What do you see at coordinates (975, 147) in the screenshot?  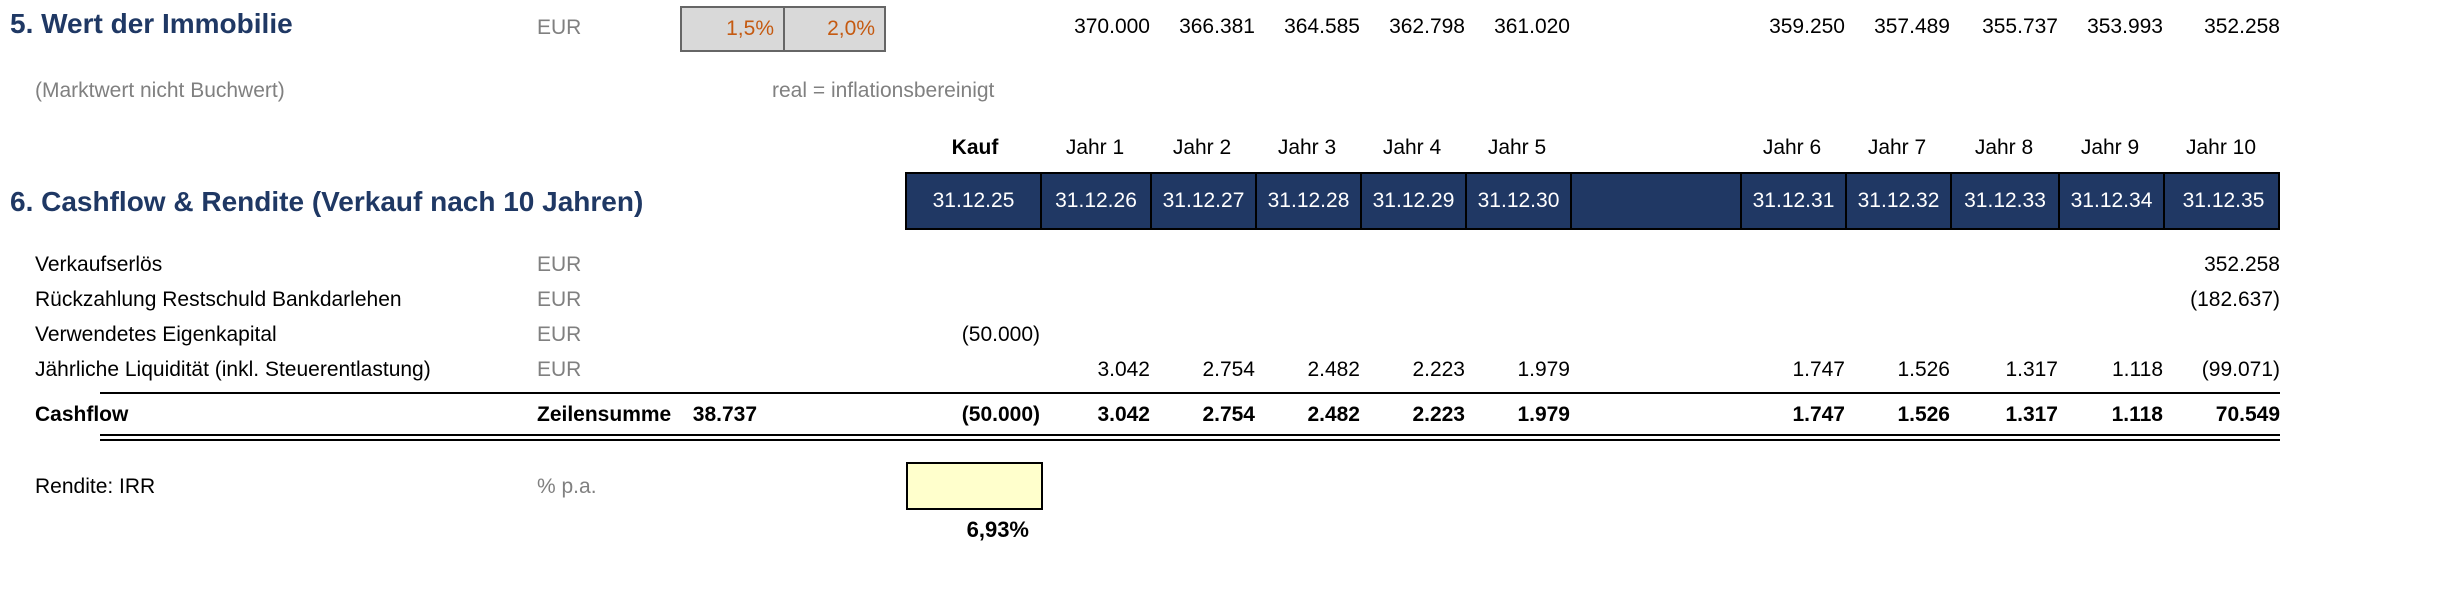 I see `column-header-0: Kauf` at bounding box center [975, 147].